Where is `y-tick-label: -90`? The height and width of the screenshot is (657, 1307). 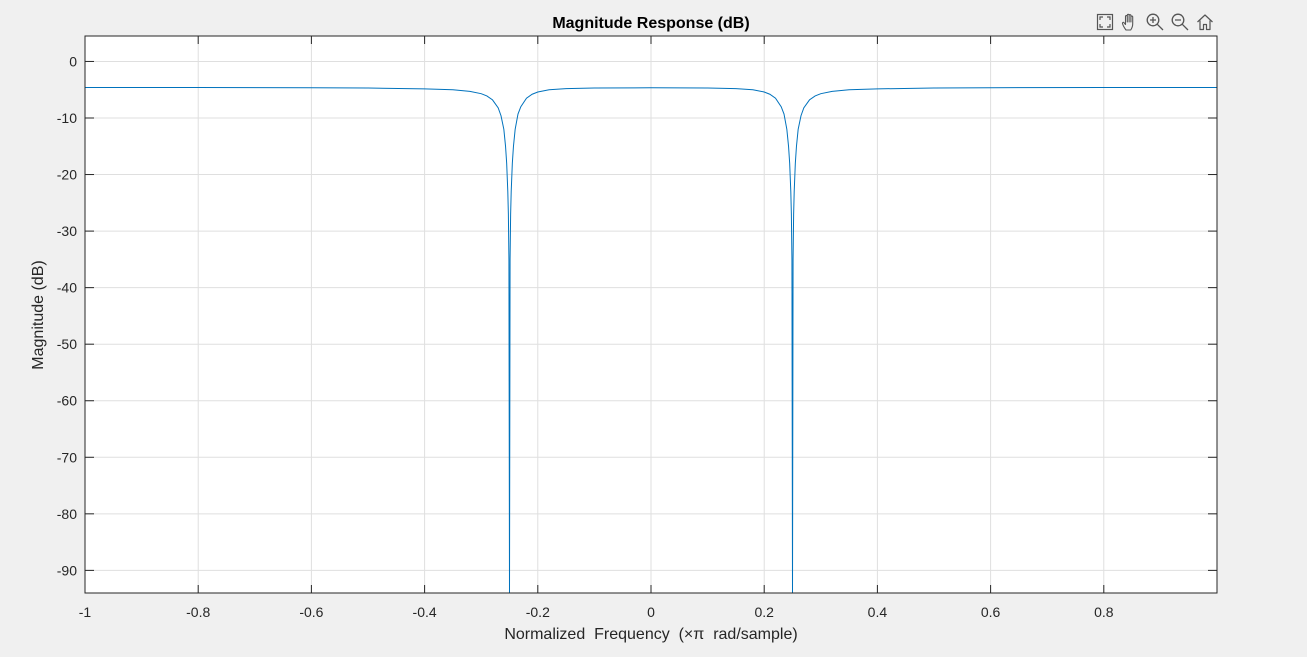 y-tick-label: -90 is located at coordinates (67, 570).